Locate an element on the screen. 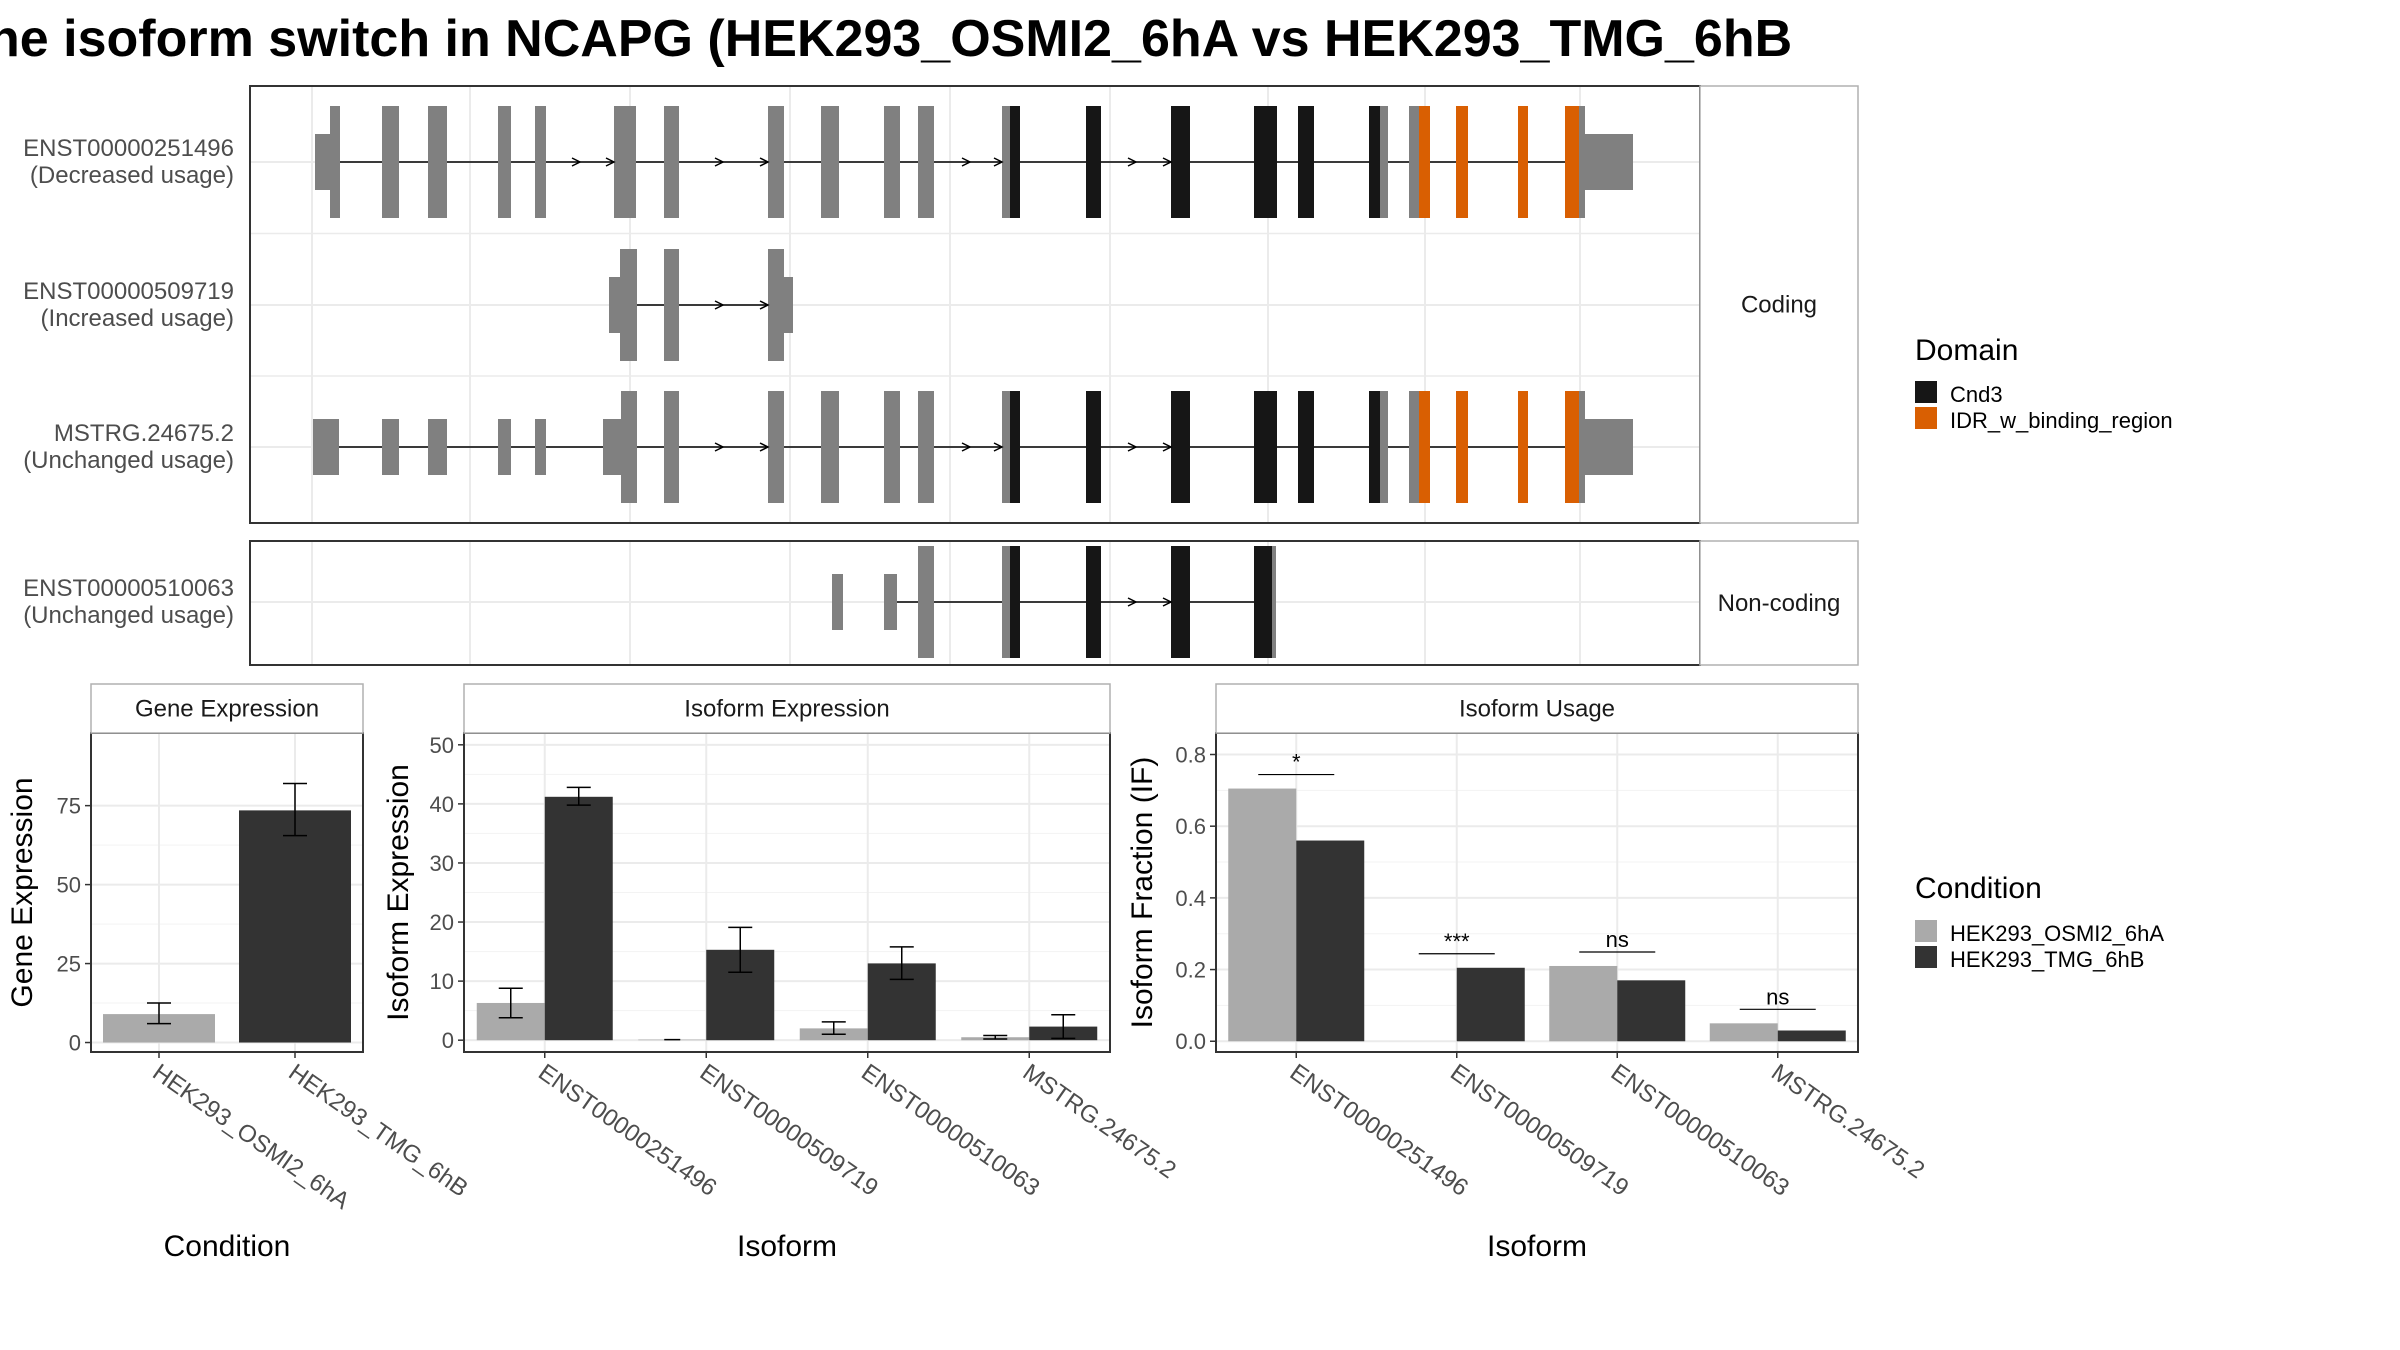  y-tick-label: 75 is located at coordinates (69, 806).